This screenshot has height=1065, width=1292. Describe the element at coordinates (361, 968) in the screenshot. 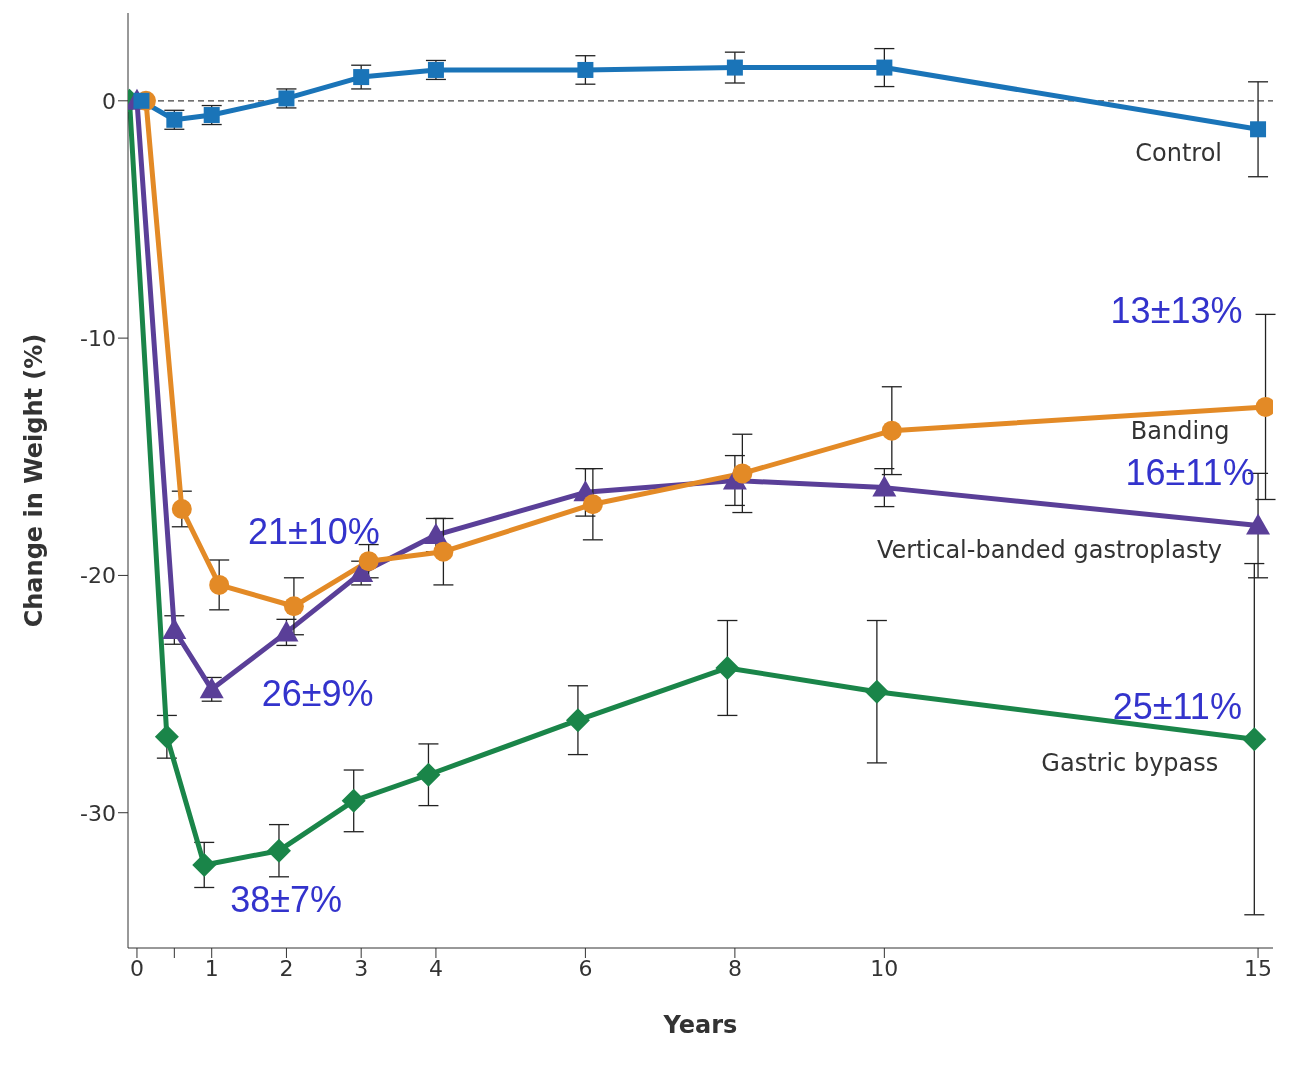

I see `x-tick-label: 3` at that location.